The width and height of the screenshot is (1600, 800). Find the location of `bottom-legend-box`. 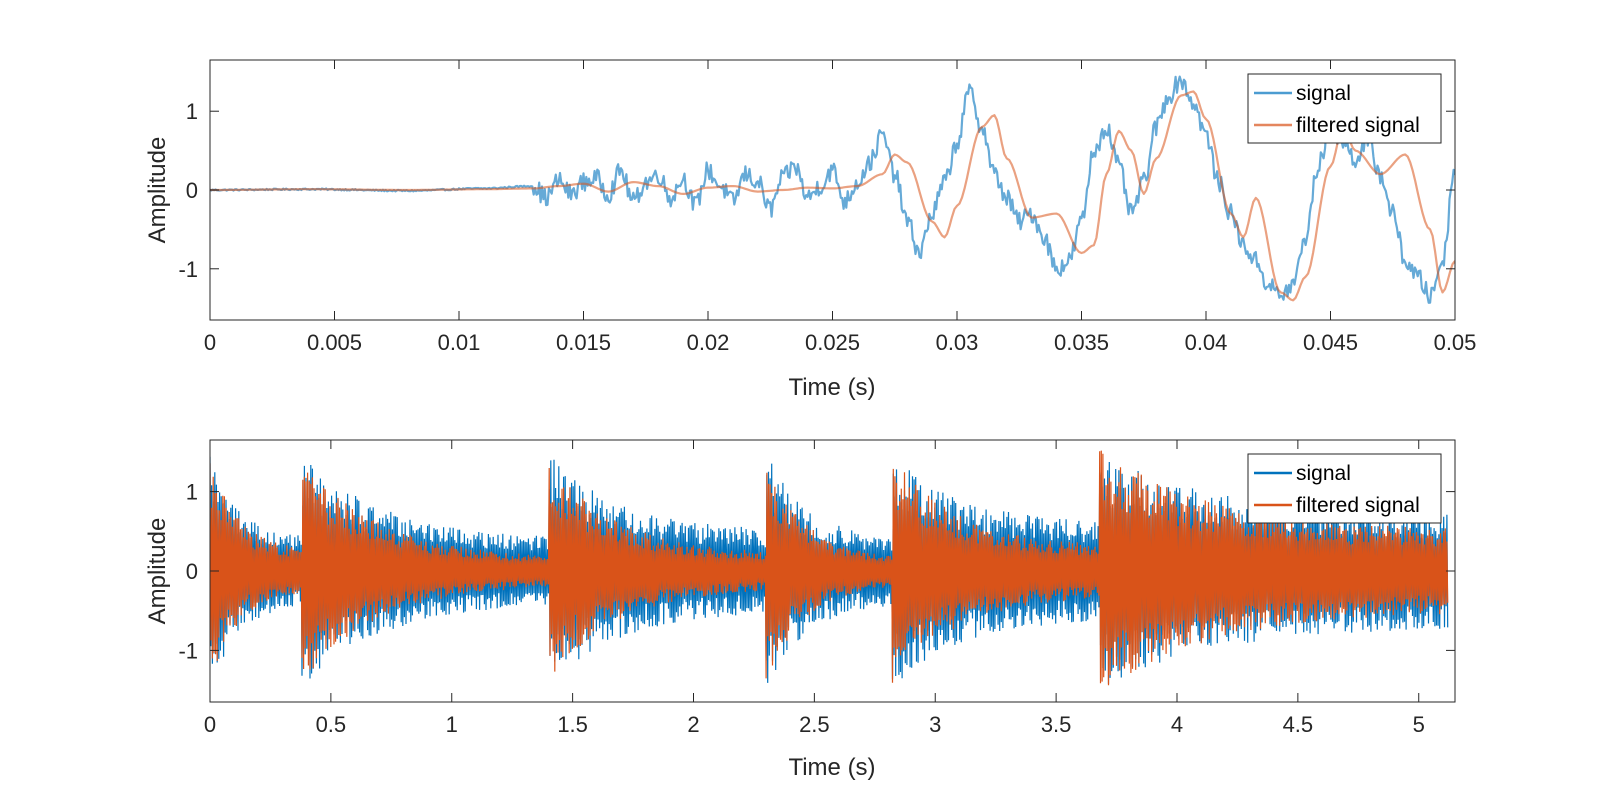

bottom-legend-box is located at coordinates (1344, 488).